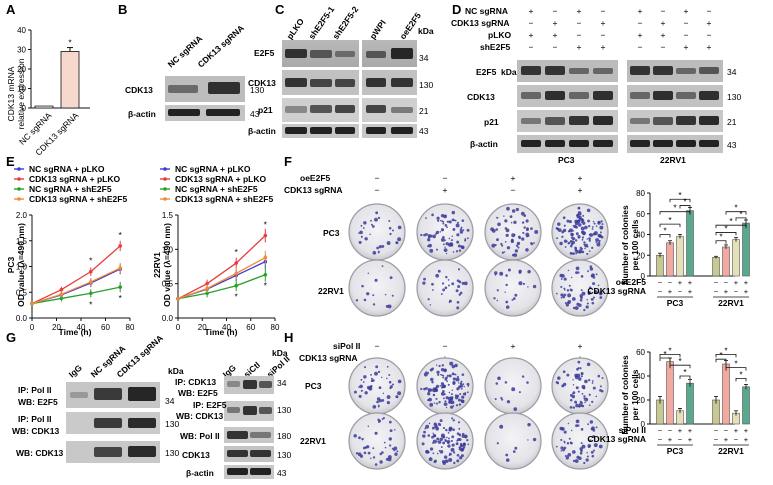 This screenshot has width=773, height=485. I want to click on panel-h-bars-ytick-label: 20, so click(640, 400).